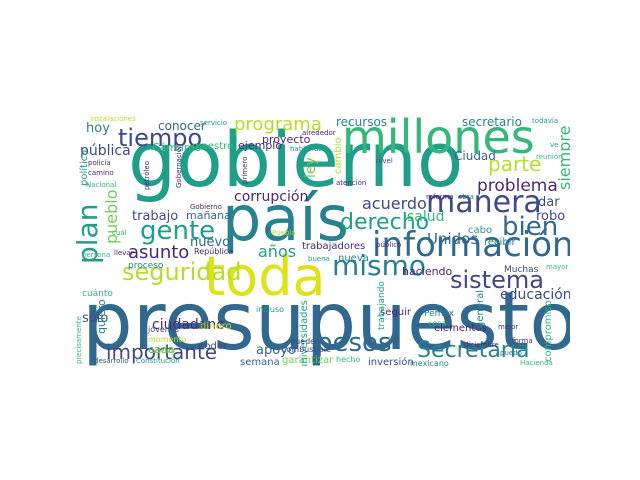 This screenshot has height=480, width=640. What do you see at coordinates (480, 308) in the screenshot?
I see `cloud-word-general: general` at bounding box center [480, 308].